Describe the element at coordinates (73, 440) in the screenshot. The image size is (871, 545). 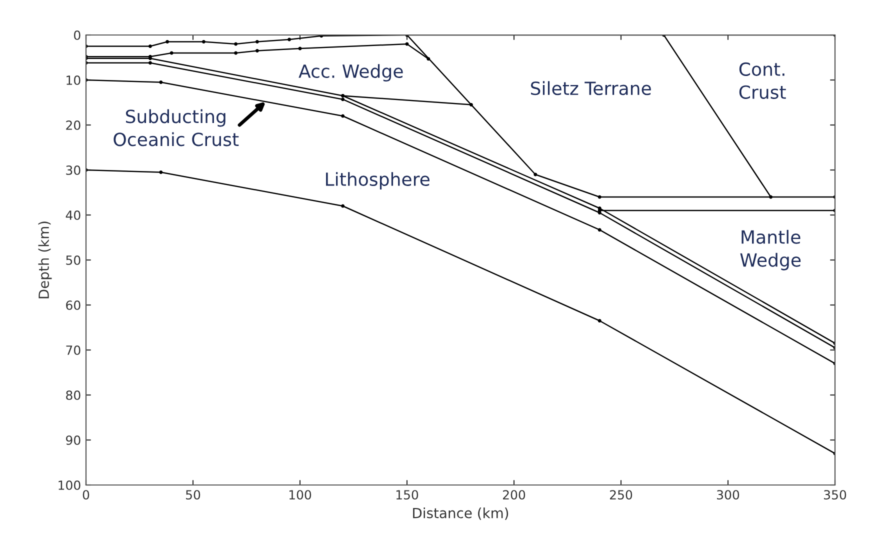
I see `y-tick-label: 90` at that location.